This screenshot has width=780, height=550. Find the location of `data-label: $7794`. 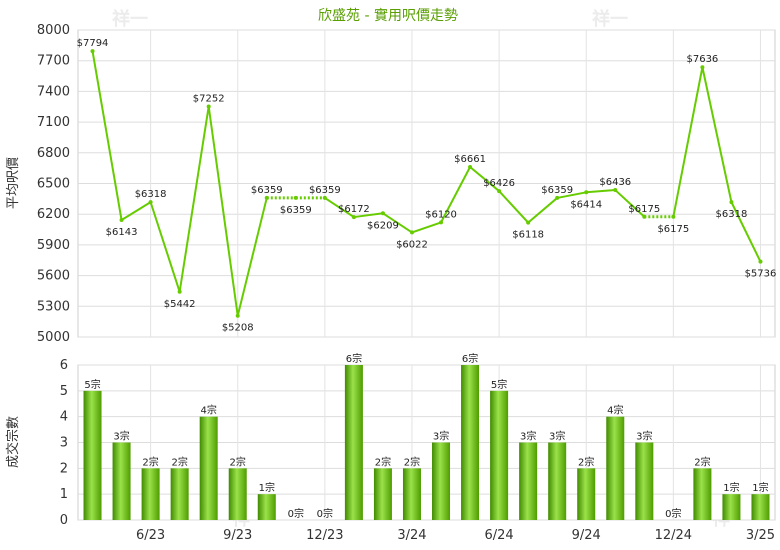

data-label: $7794 is located at coordinates (93, 43).